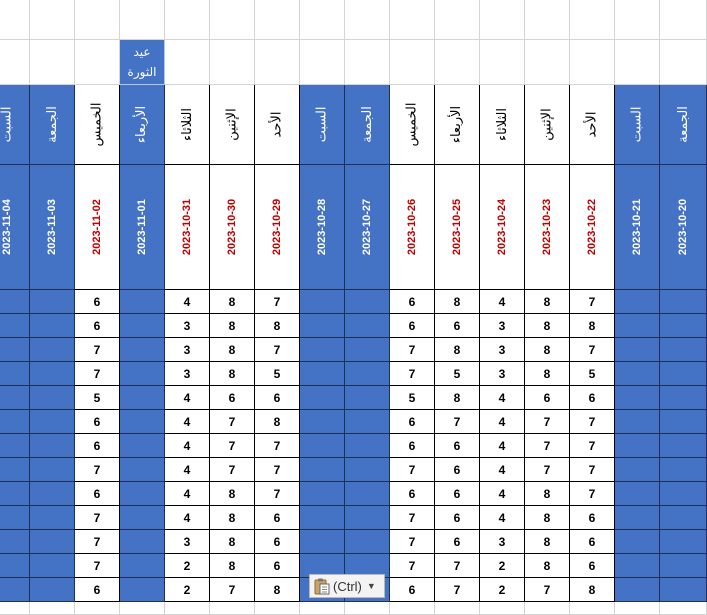  Describe the element at coordinates (322, 227) in the screenshot. I see `date-header-cell: 2023-10-28` at that location.